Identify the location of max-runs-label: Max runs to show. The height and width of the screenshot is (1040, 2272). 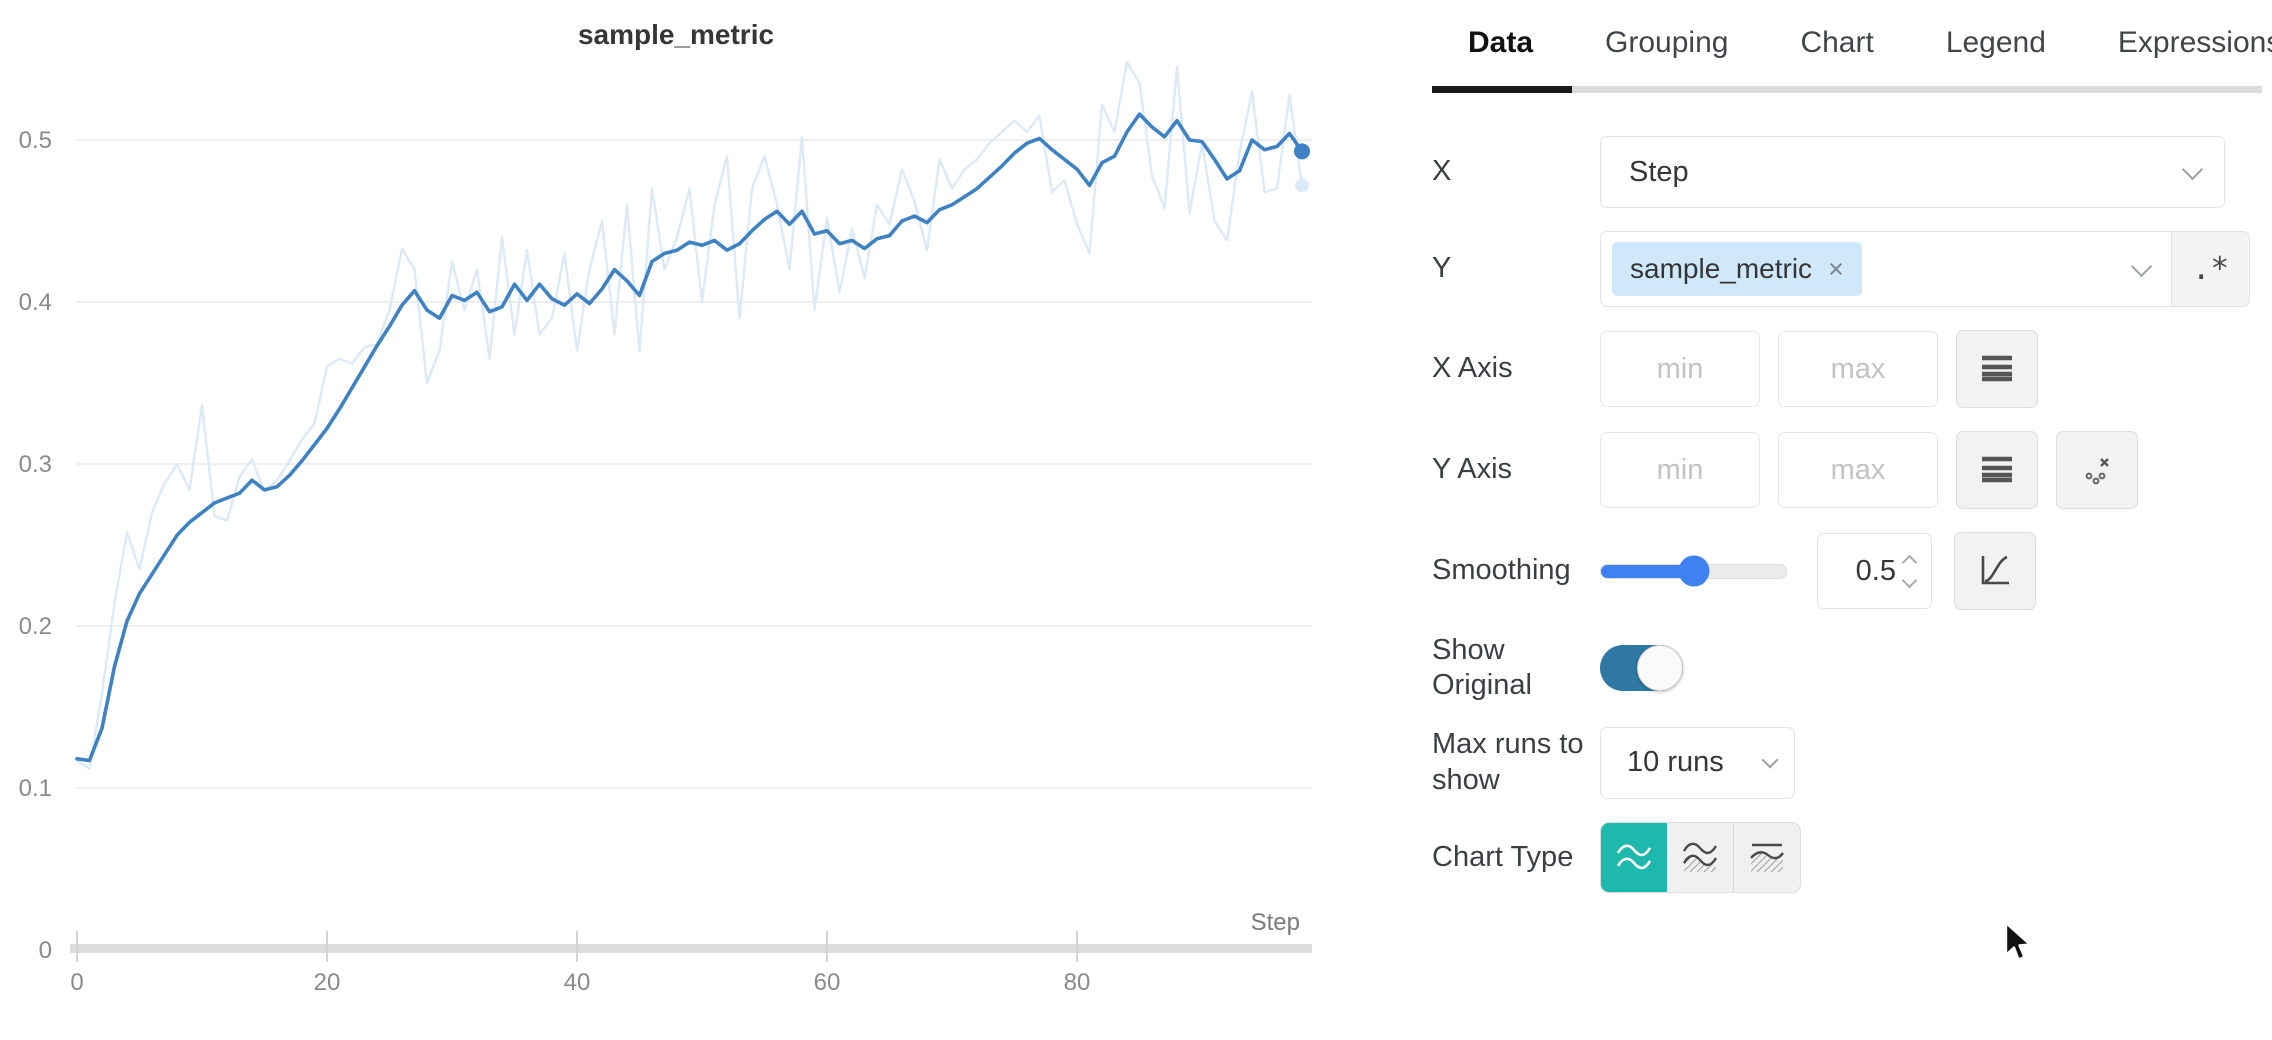
(1508, 762).